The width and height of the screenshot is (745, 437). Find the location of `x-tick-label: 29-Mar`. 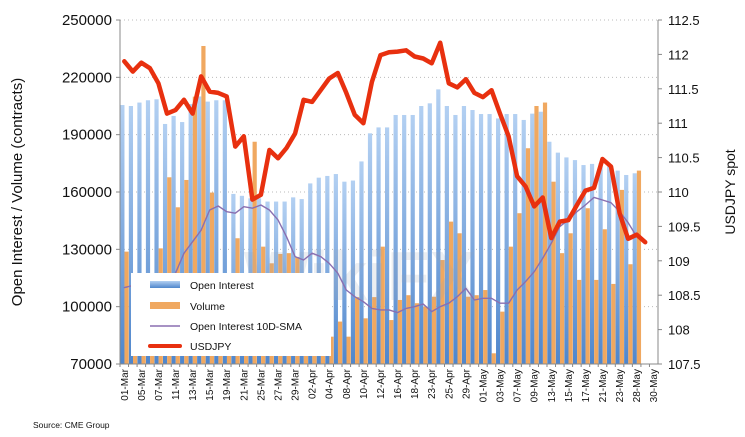

x-tick-label: 29-Mar is located at coordinates (296, 384).